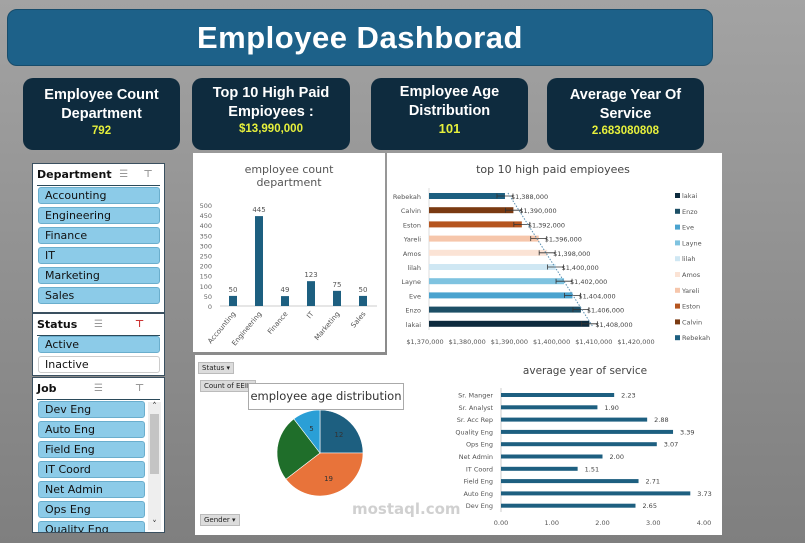  Describe the element at coordinates (154, 525) in the screenshot. I see `scroll-down-icon: ˅` at that location.